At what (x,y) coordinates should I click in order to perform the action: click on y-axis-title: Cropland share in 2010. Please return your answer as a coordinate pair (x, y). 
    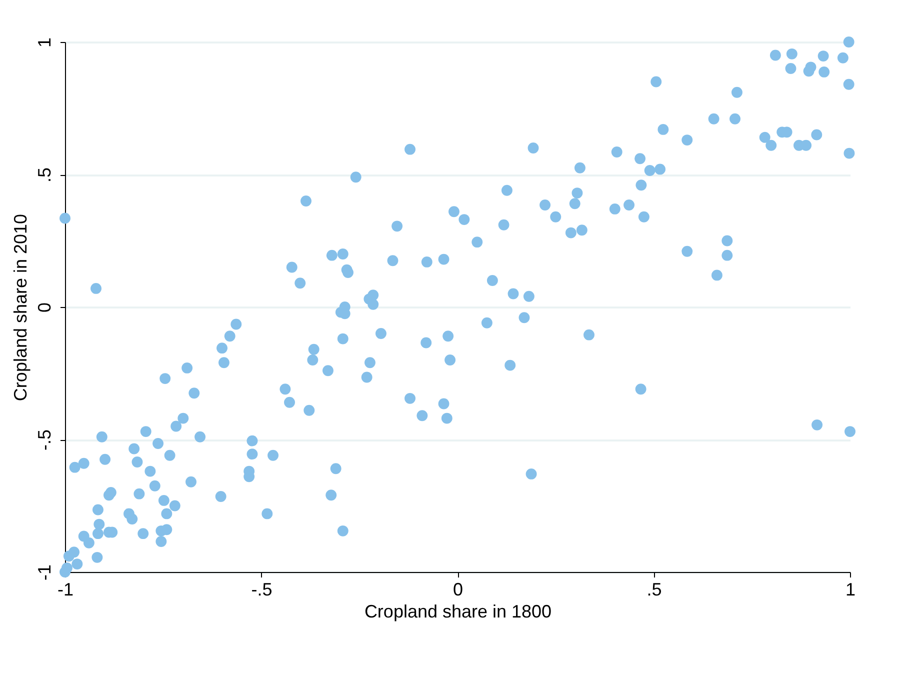
    Looking at the image, I should click on (20, 308).